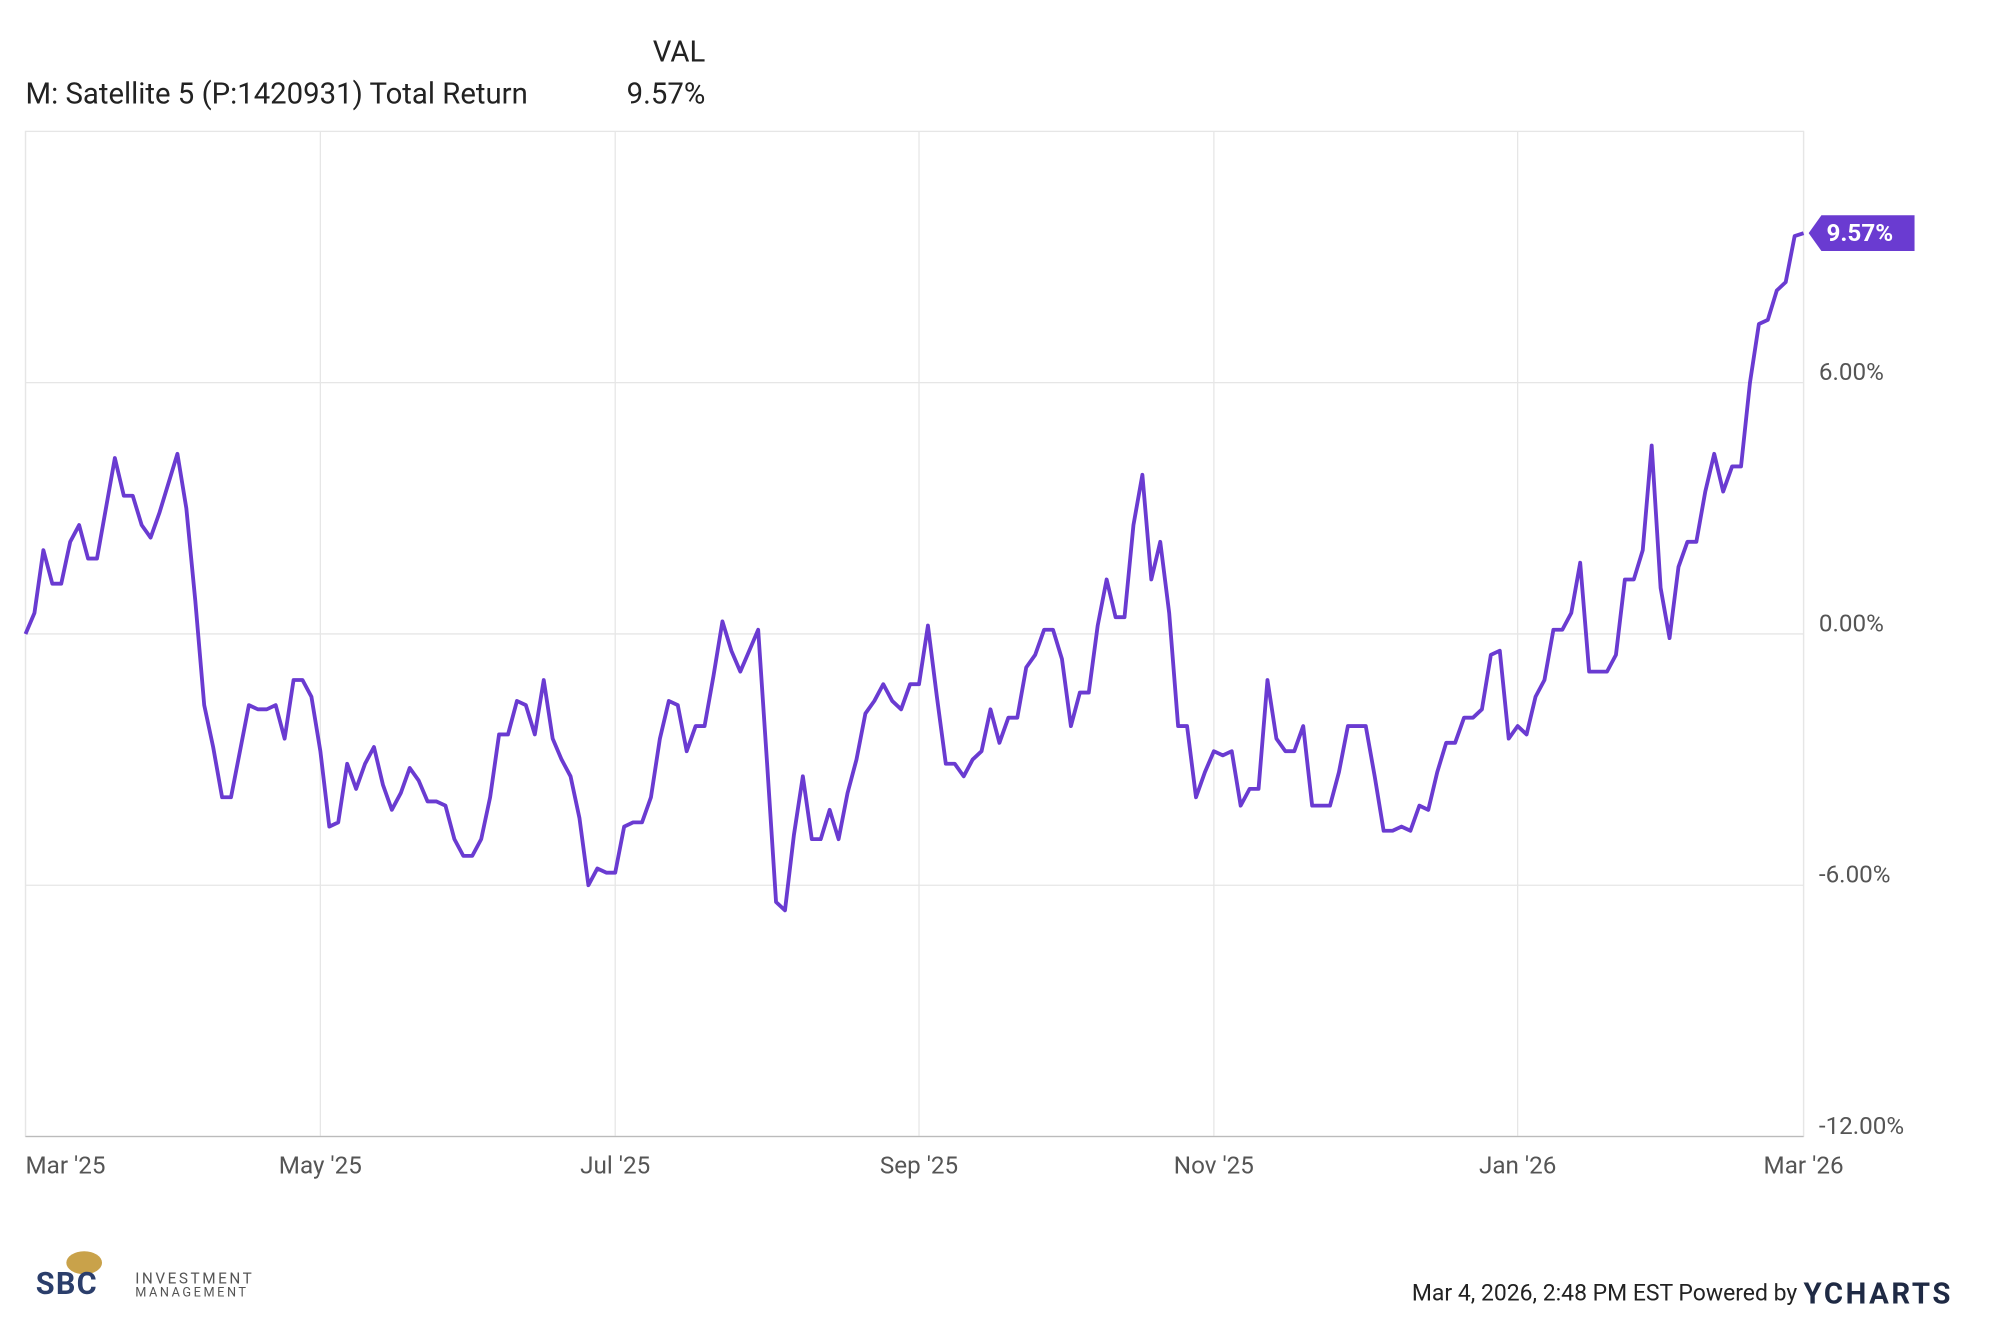 This screenshot has width=2000, height=1324. Describe the element at coordinates (1851, 372) in the screenshot. I see `y-tick-label: 6.00%` at that location.